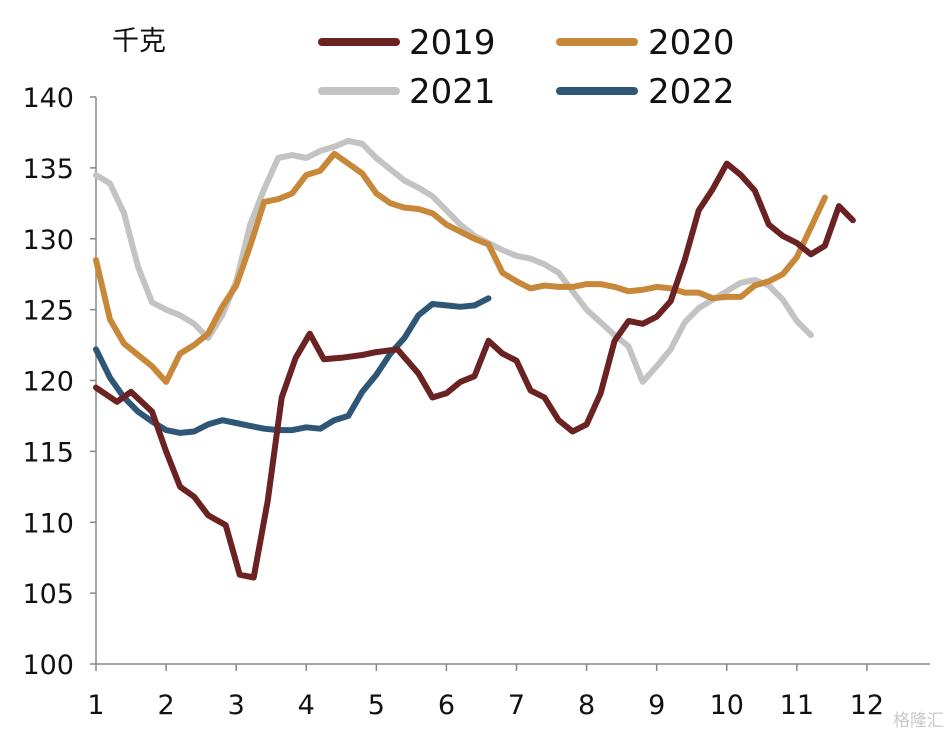 The height and width of the screenshot is (736, 951). I want to click on y-ticks: 100 105 110 115 120 125 130 135 140, so click(59, 382).